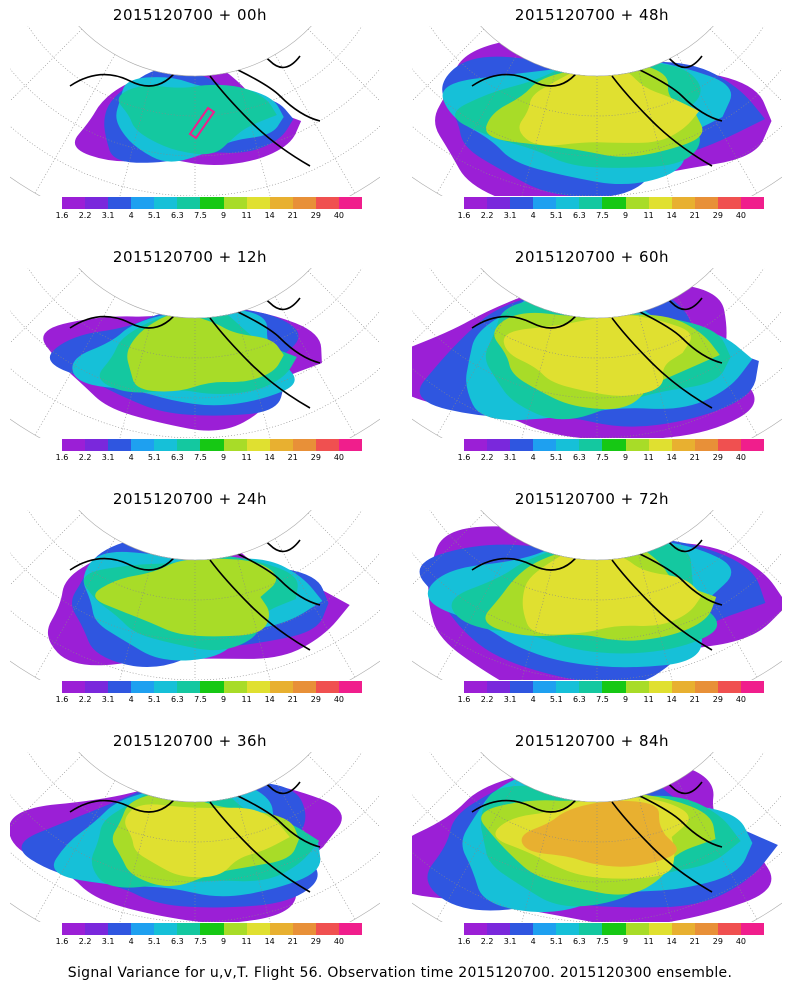  I want to click on panel-title: 2015120700 + 72h, so click(592, 499).